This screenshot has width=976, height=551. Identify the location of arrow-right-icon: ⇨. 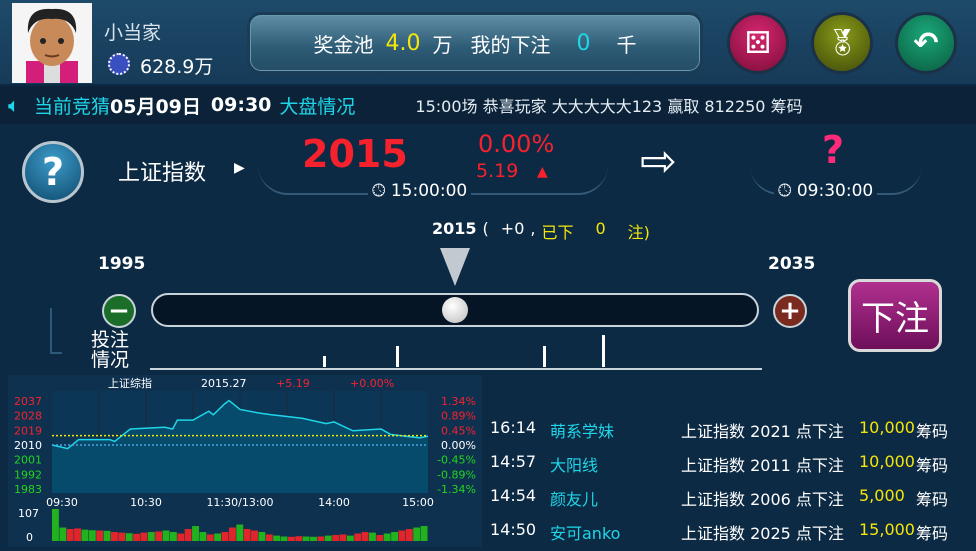
(658, 161).